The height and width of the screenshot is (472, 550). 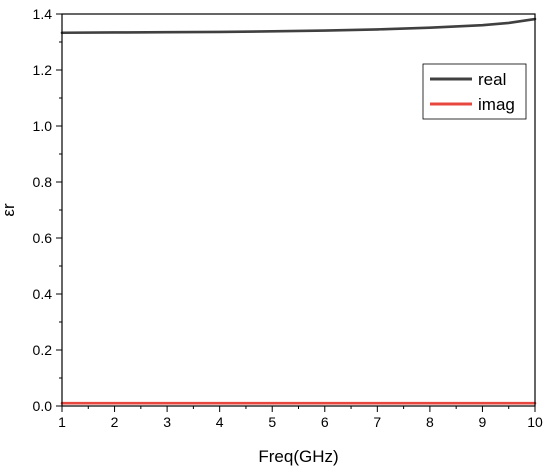 What do you see at coordinates (167, 422) in the screenshot?
I see `x-tick-label: 3` at bounding box center [167, 422].